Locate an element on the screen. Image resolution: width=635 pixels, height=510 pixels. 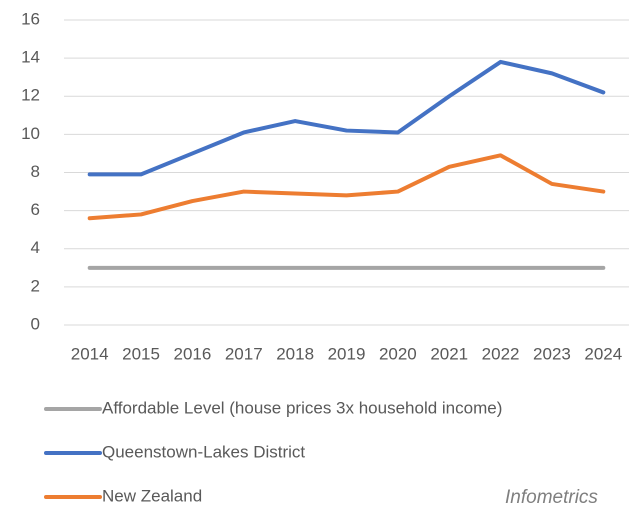
x-tick-label: 2022 is located at coordinates (501, 353).